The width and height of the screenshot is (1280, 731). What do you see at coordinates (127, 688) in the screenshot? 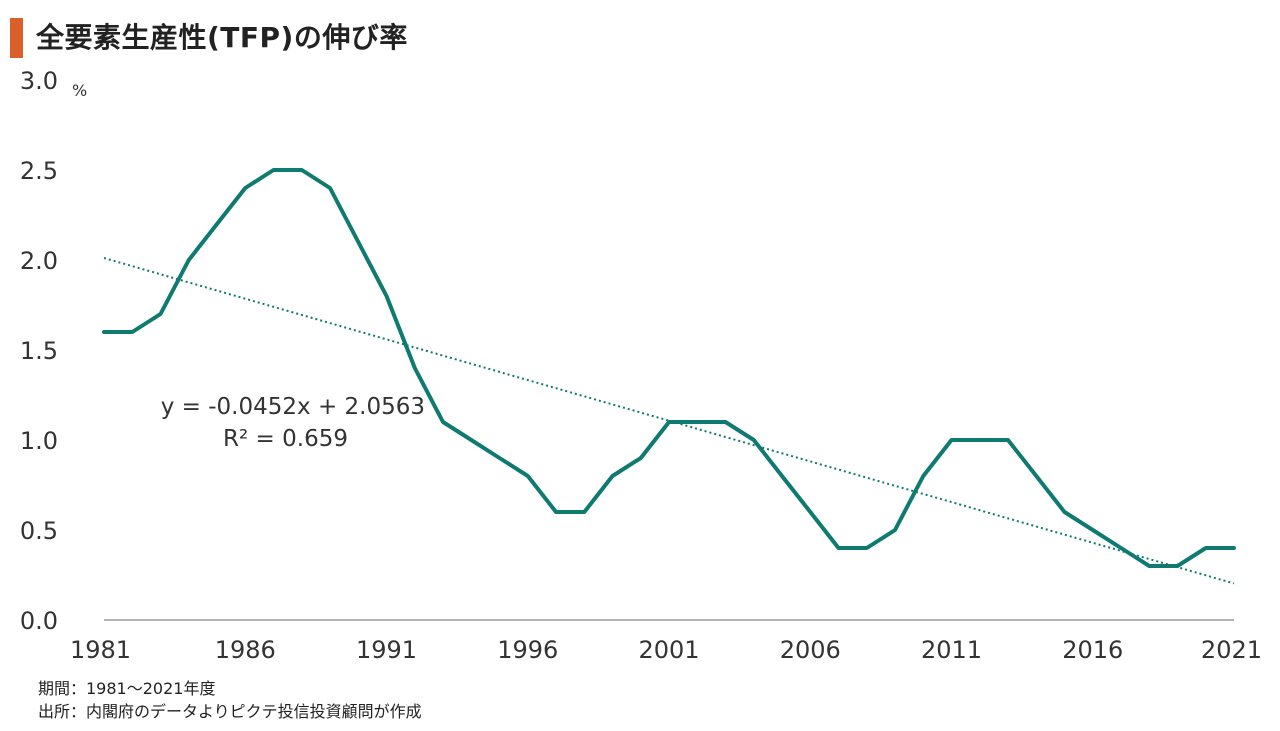
I see `period-note: 期間：1981～2021年度` at bounding box center [127, 688].